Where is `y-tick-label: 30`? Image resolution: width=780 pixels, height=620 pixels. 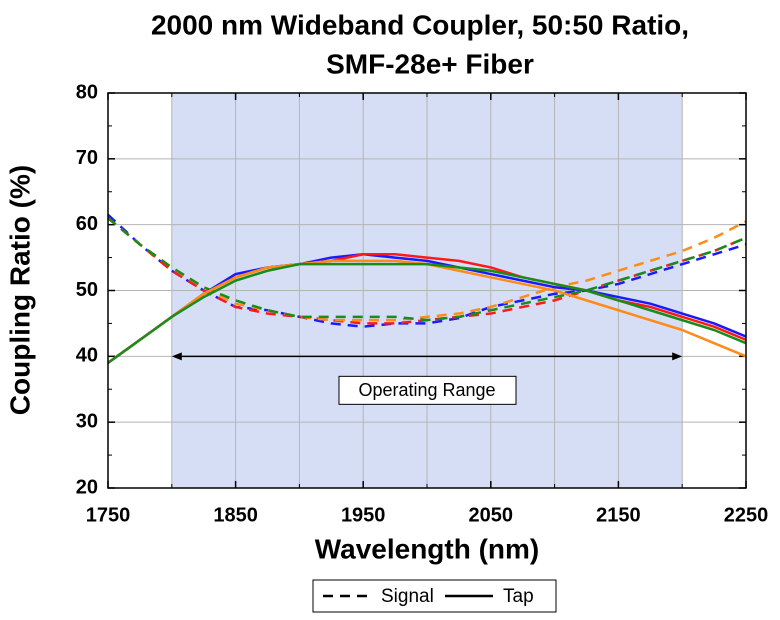
y-tick-label: 30 is located at coordinates (87, 421).